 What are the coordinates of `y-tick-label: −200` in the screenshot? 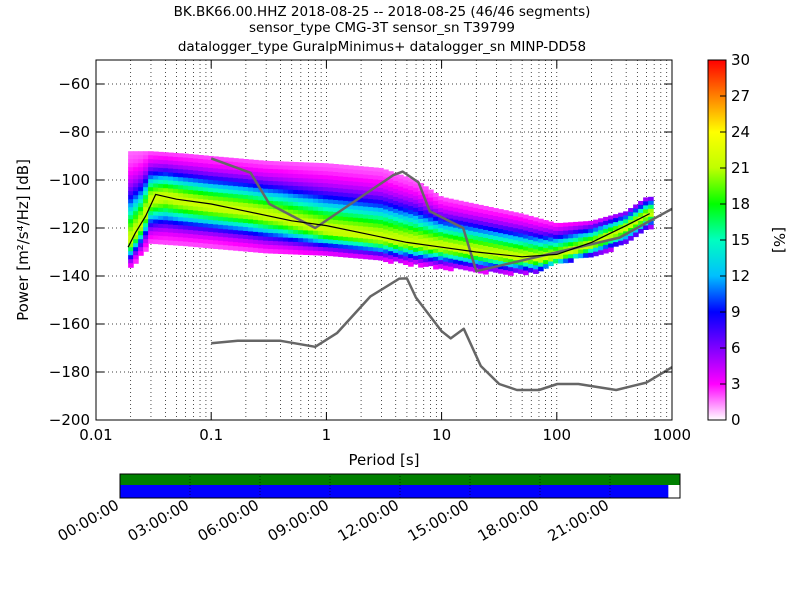 It's located at (69, 420).